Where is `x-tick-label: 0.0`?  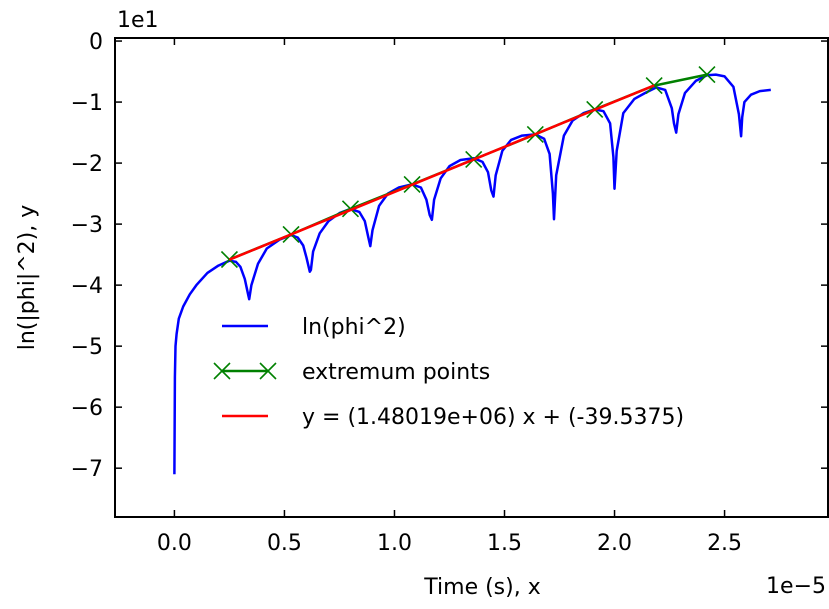 x-tick-label: 0.0 is located at coordinates (174, 543).